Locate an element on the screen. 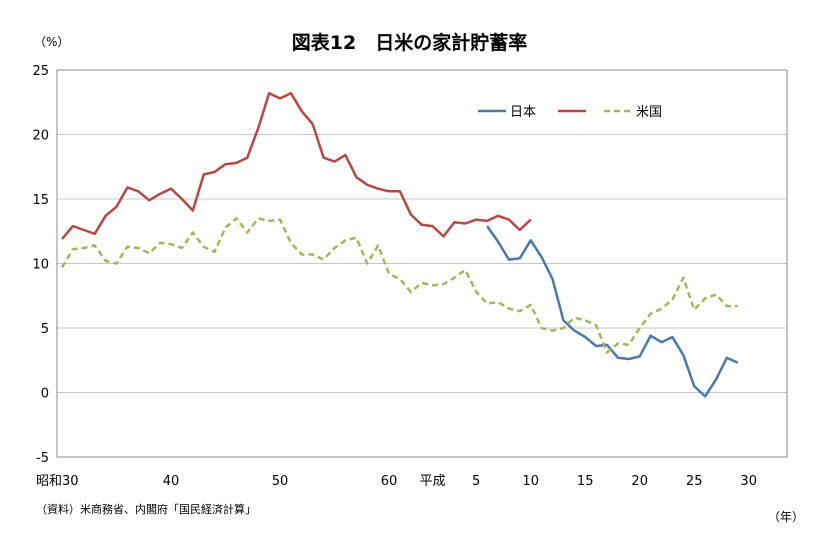 The image size is (819, 546). x-tick-label: 40 is located at coordinates (171, 481).